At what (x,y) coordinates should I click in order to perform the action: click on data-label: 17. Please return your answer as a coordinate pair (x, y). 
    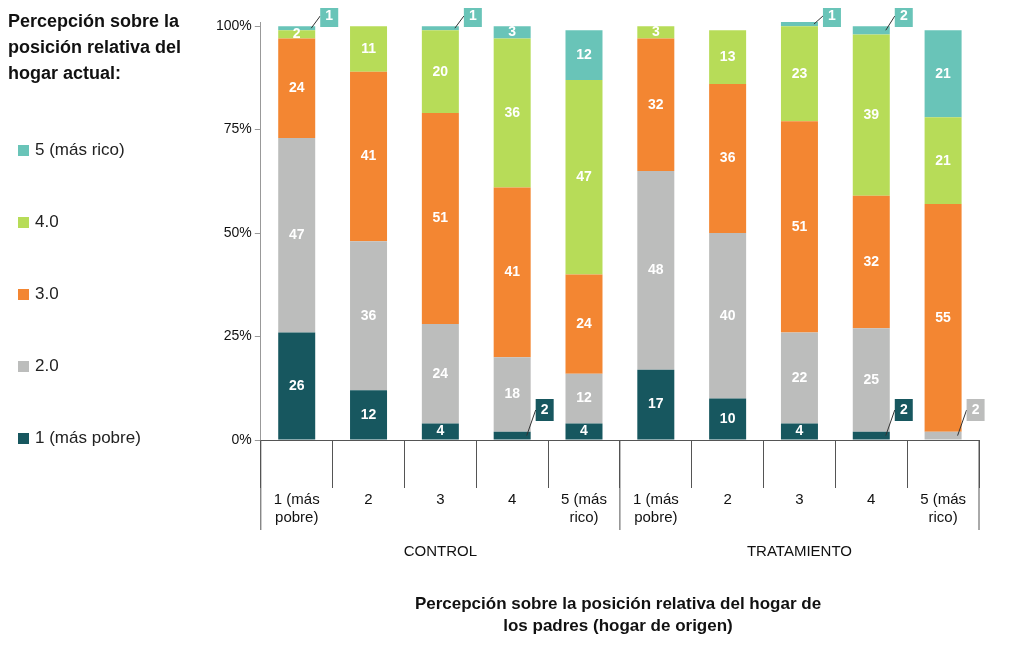
    Looking at the image, I should click on (656, 403).